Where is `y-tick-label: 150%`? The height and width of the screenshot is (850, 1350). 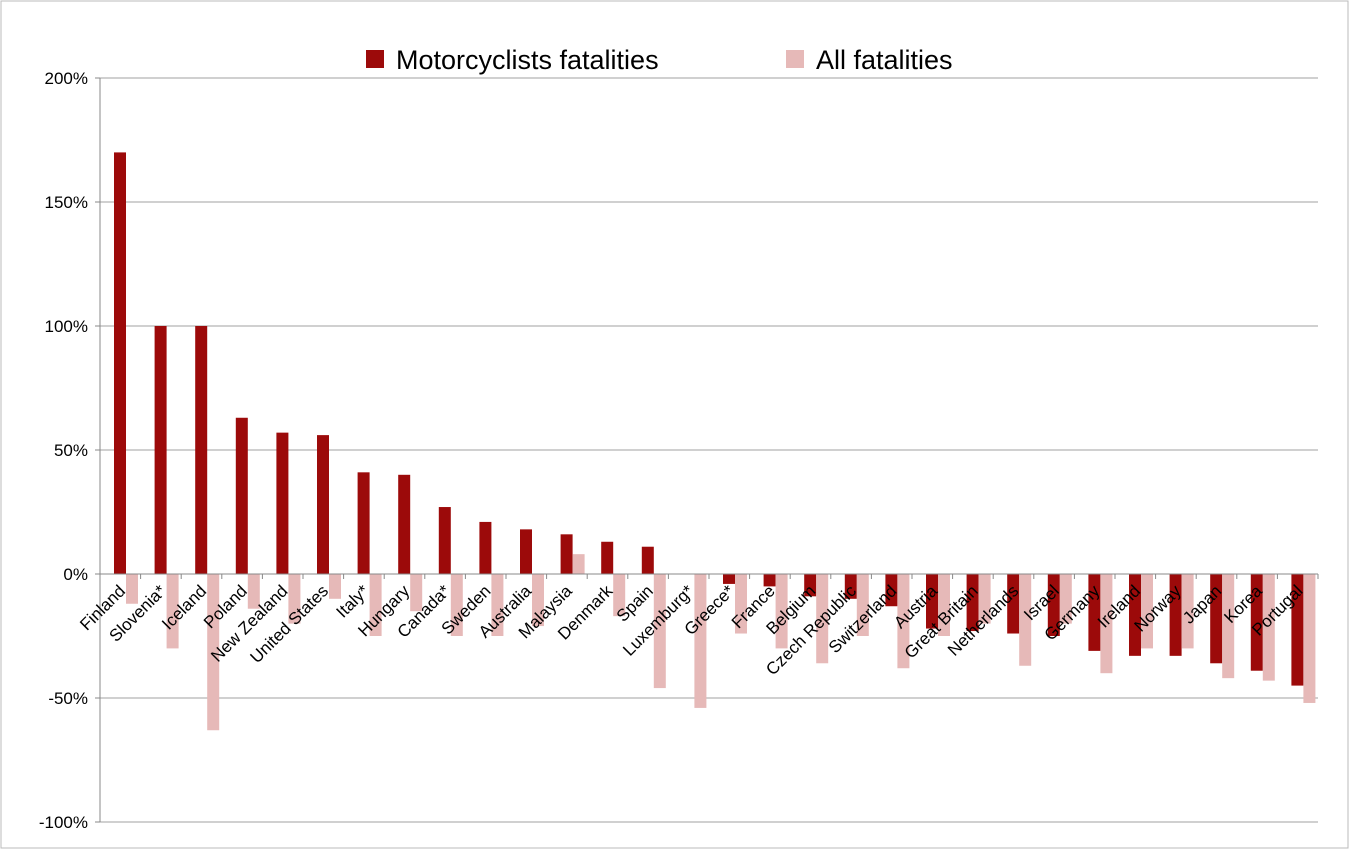
y-tick-label: 150% is located at coordinates (66, 202).